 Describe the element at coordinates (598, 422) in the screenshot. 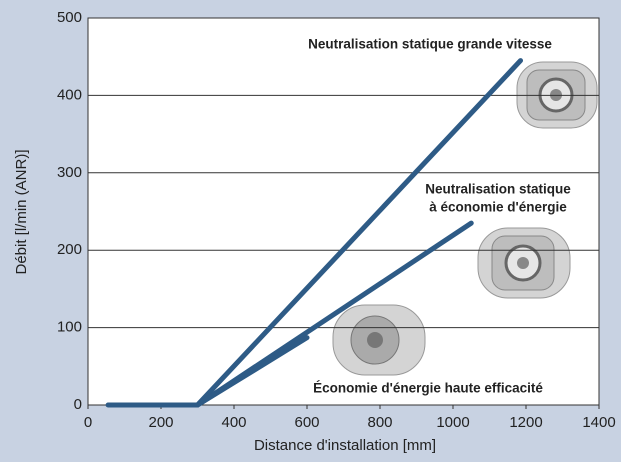

I see `x-tick-label: 1400` at that location.